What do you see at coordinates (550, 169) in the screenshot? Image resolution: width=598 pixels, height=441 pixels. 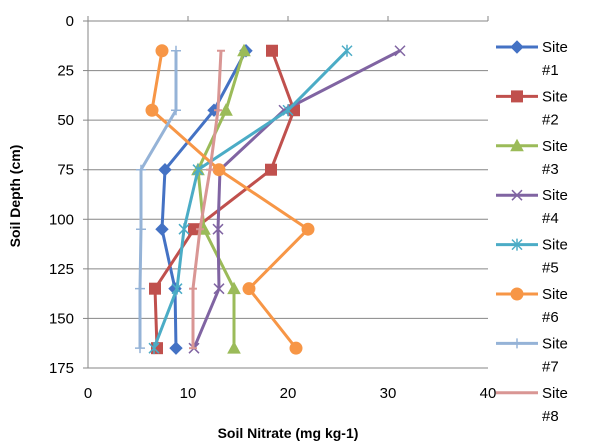 I see `legend-label-line2: #3` at bounding box center [550, 169].